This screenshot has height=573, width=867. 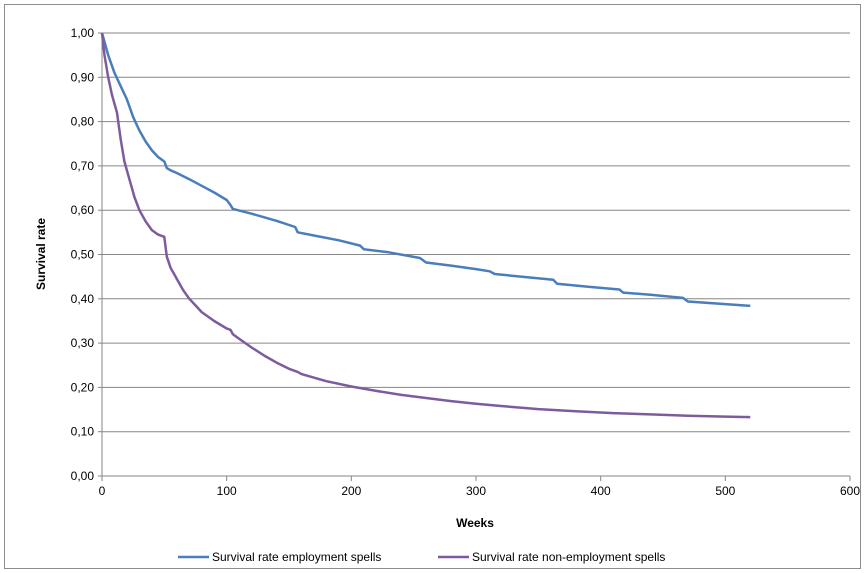 What do you see at coordinates (601, 491) in the screenshot?
I see `x-tick-label: 400` at bounding box center [601, 491].